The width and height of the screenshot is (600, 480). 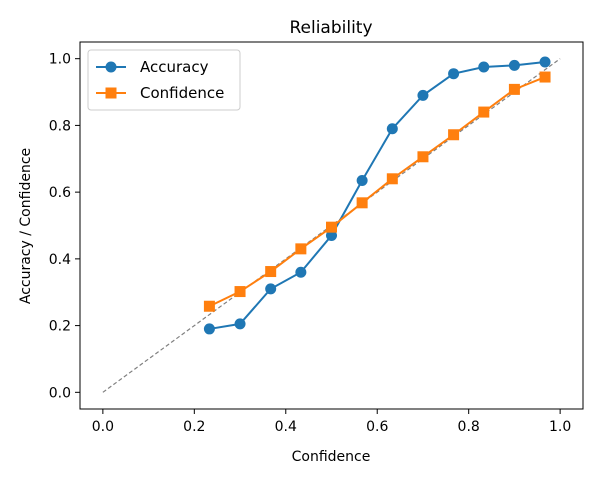 What do you see at coordinates (182, 93) in the screenshot?
I see `legend-confidence-label: Confidence` at bounding box center [182, 93].